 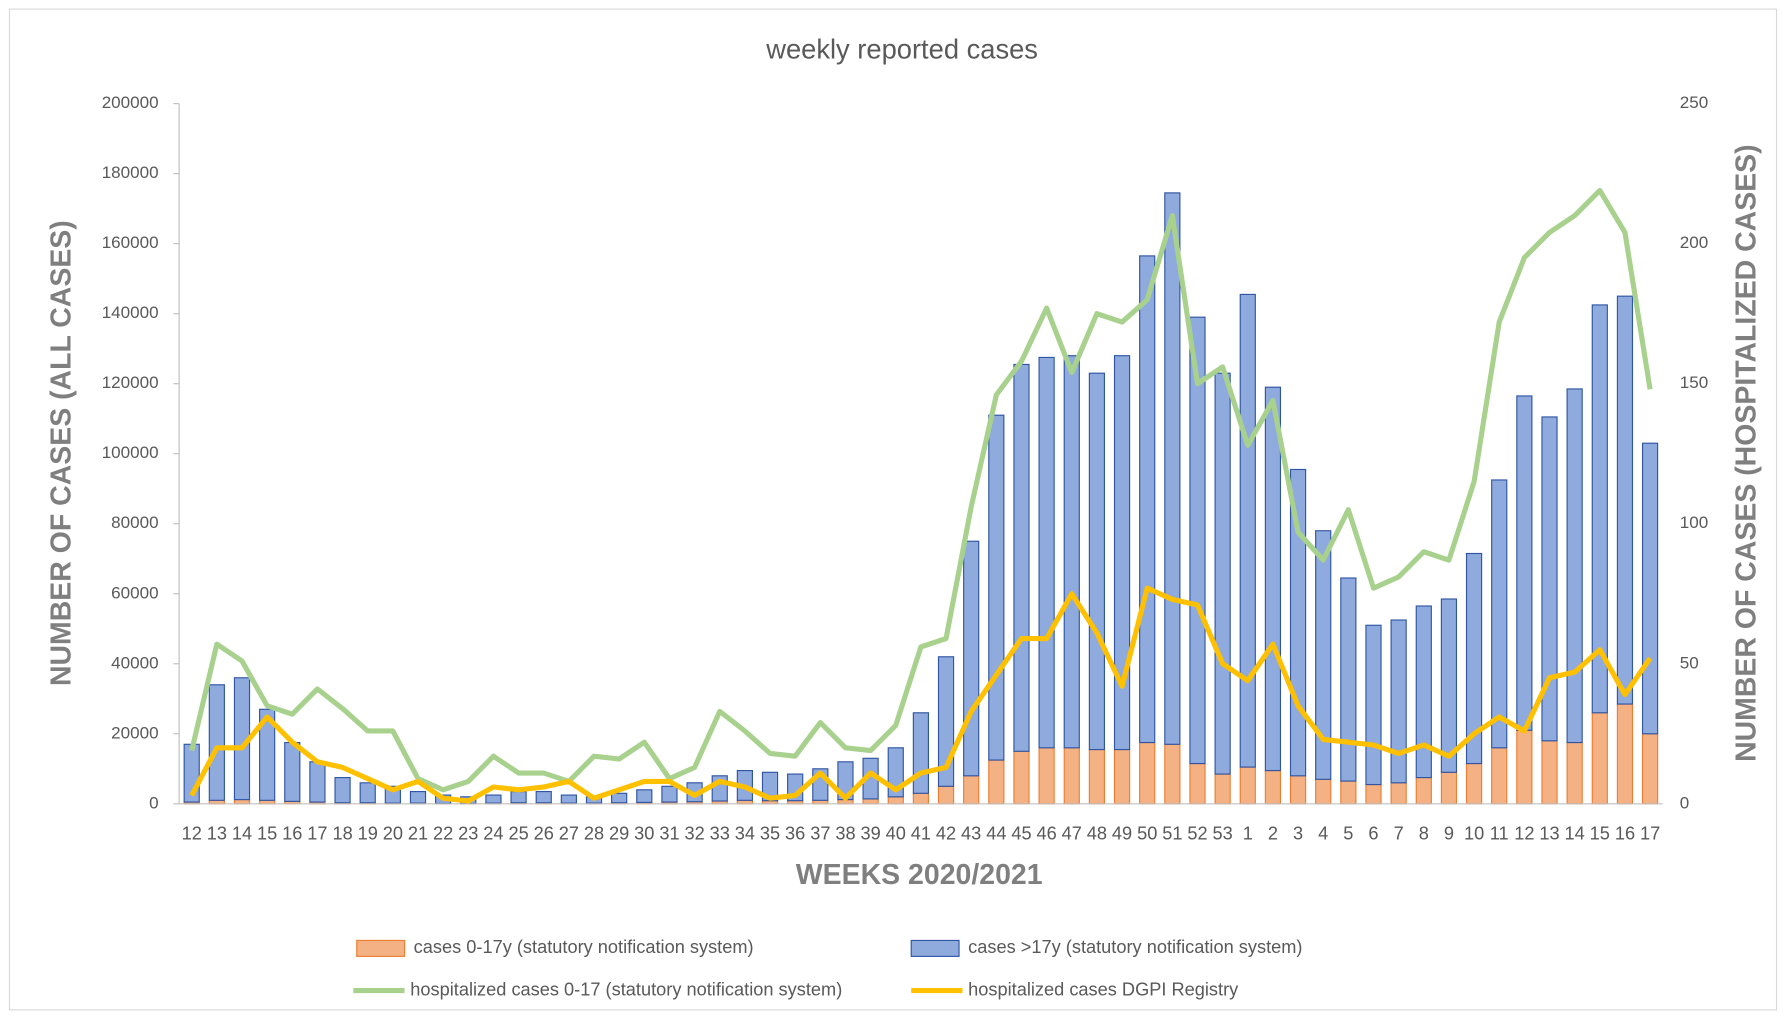 I want to click on y-tick-label: 80000, so click(x=134, y=522).